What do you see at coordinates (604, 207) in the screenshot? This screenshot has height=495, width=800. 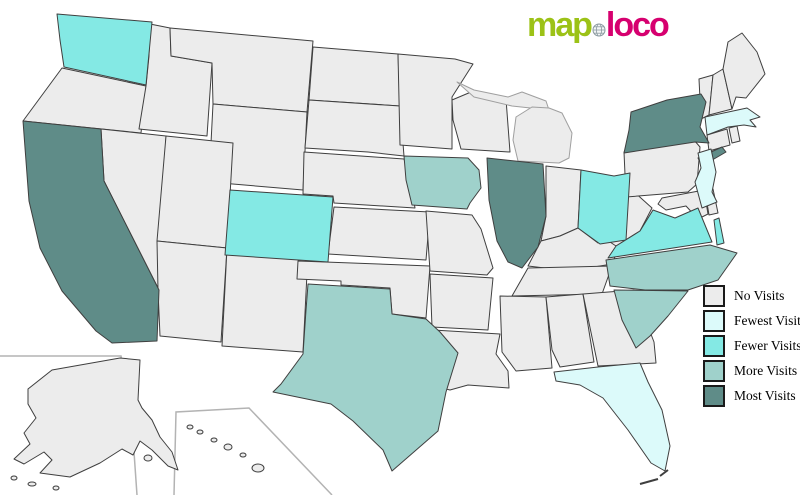 I see `state-ohio` at bounding box center [604, 207].